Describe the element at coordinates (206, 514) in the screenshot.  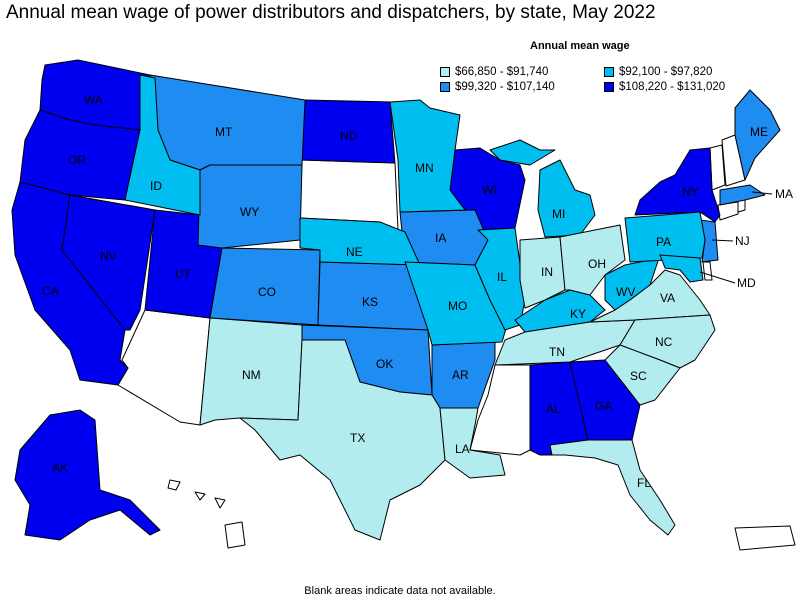
I see `state-hi` at that location.